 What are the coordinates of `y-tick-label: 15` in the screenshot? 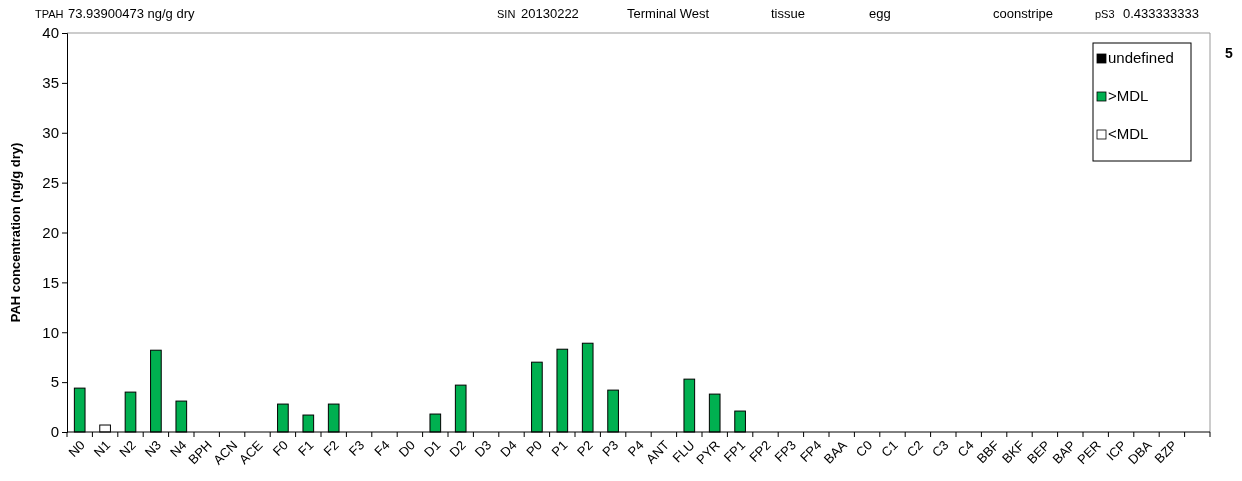 It's located at (50, 282).